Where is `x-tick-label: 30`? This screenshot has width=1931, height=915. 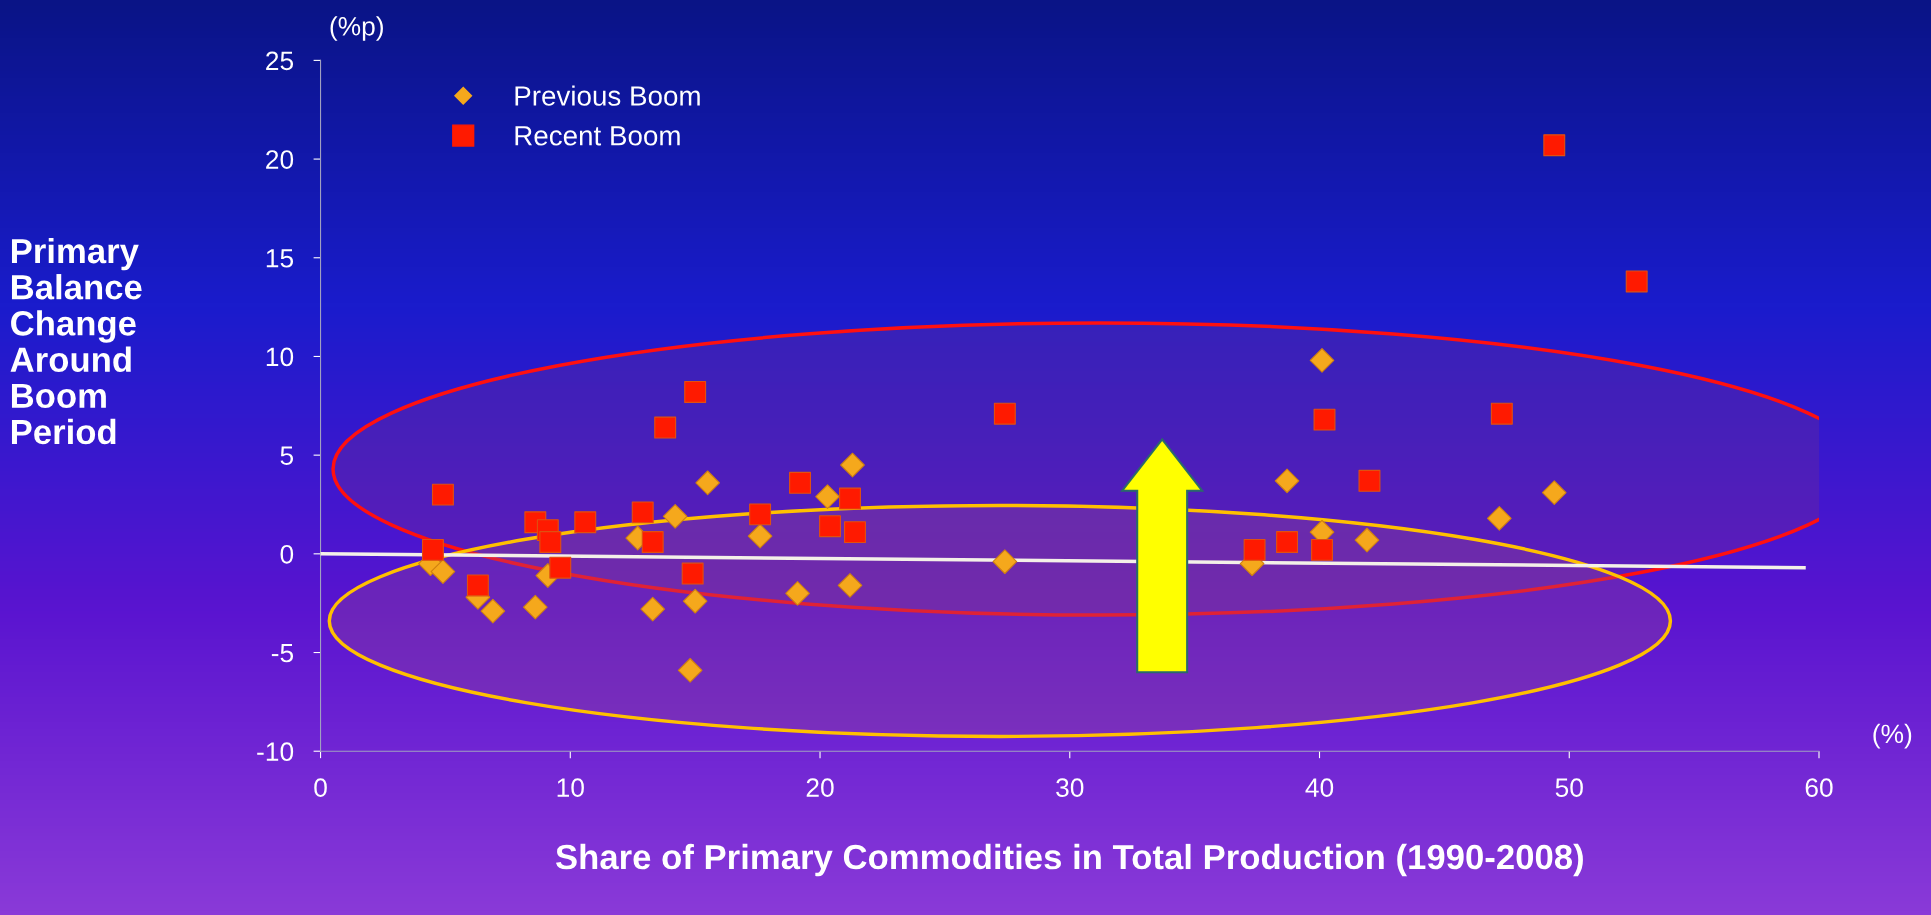 x-tick-label: 30 is located at coordinates (1070, 787).